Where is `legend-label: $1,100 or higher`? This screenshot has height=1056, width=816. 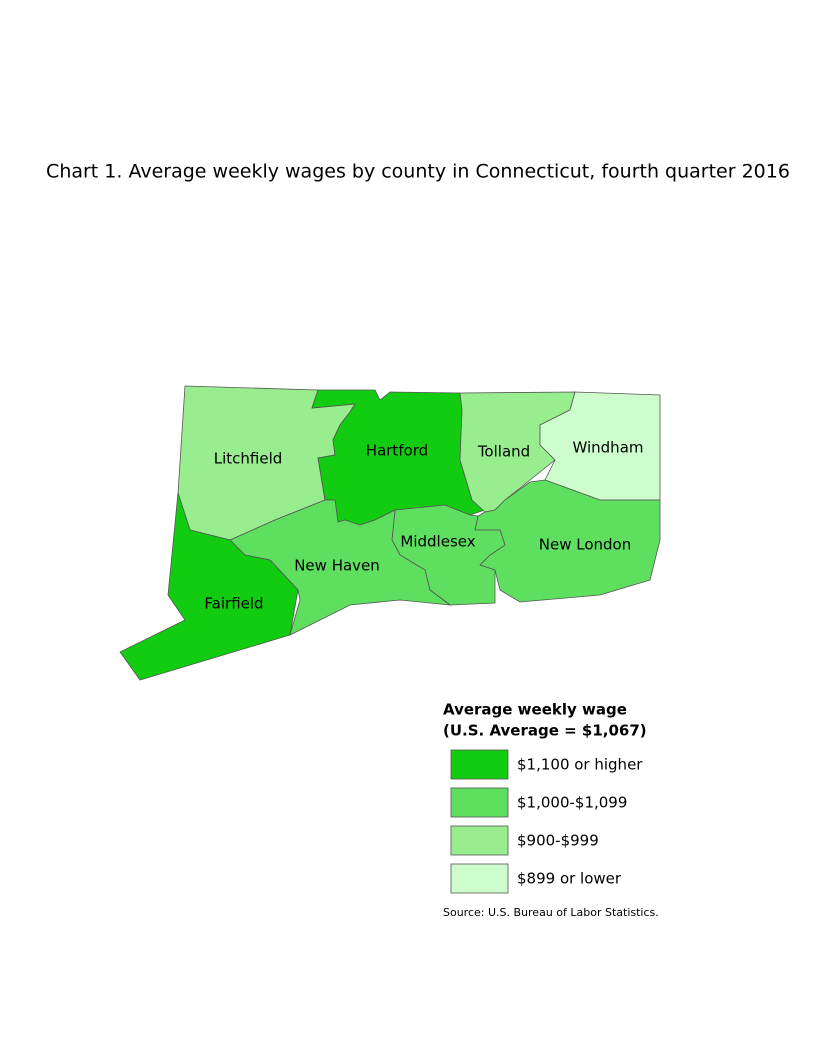
legend-label: $1,100 or higher is located at coordinates (580, 765).